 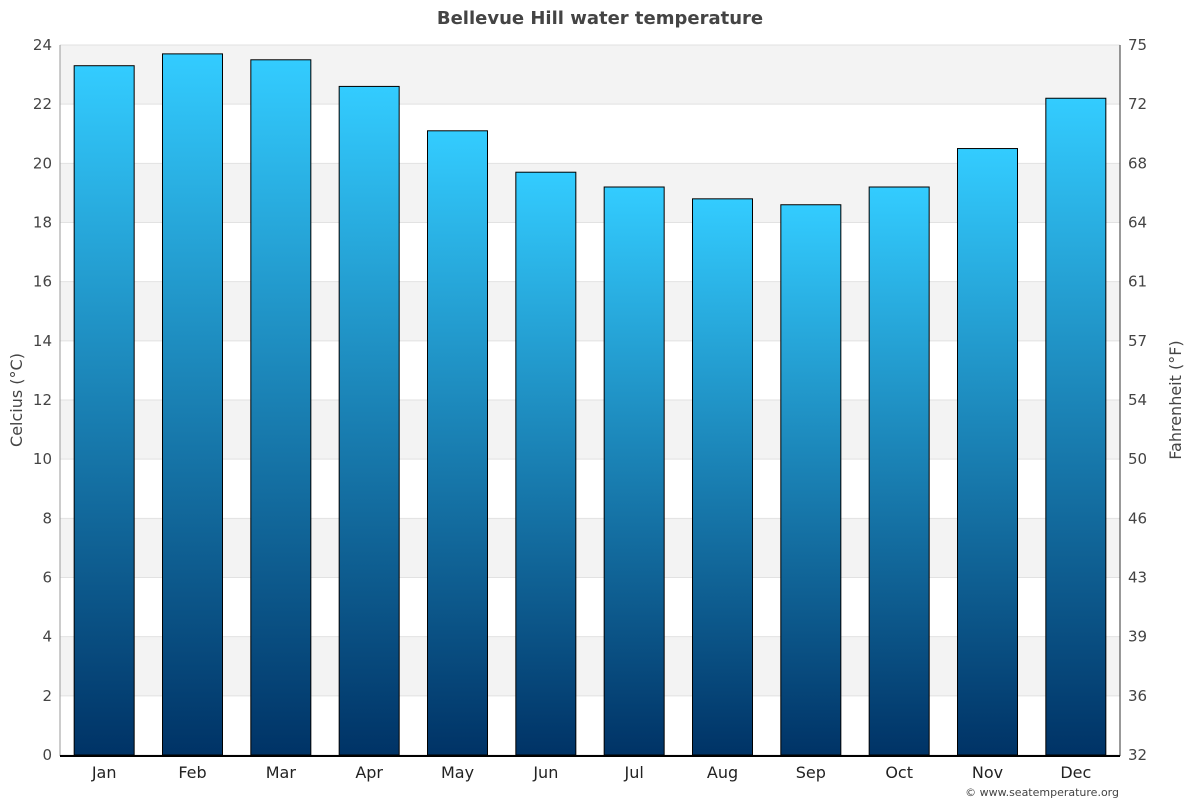 I want to click on y-tick-label-left: 12, so click(x=42, y=400).